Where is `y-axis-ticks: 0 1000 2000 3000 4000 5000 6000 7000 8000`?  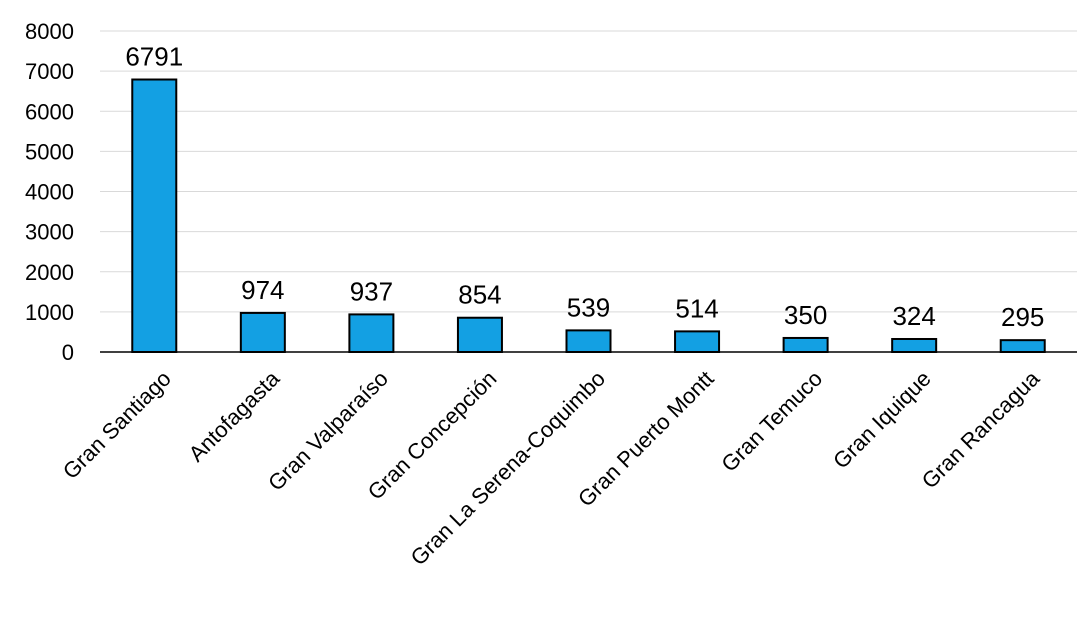 y-axis-ticks: 0 1000 2000 3000 4000 5000 6000 7000 8000 is located at coordinates (49, 192).